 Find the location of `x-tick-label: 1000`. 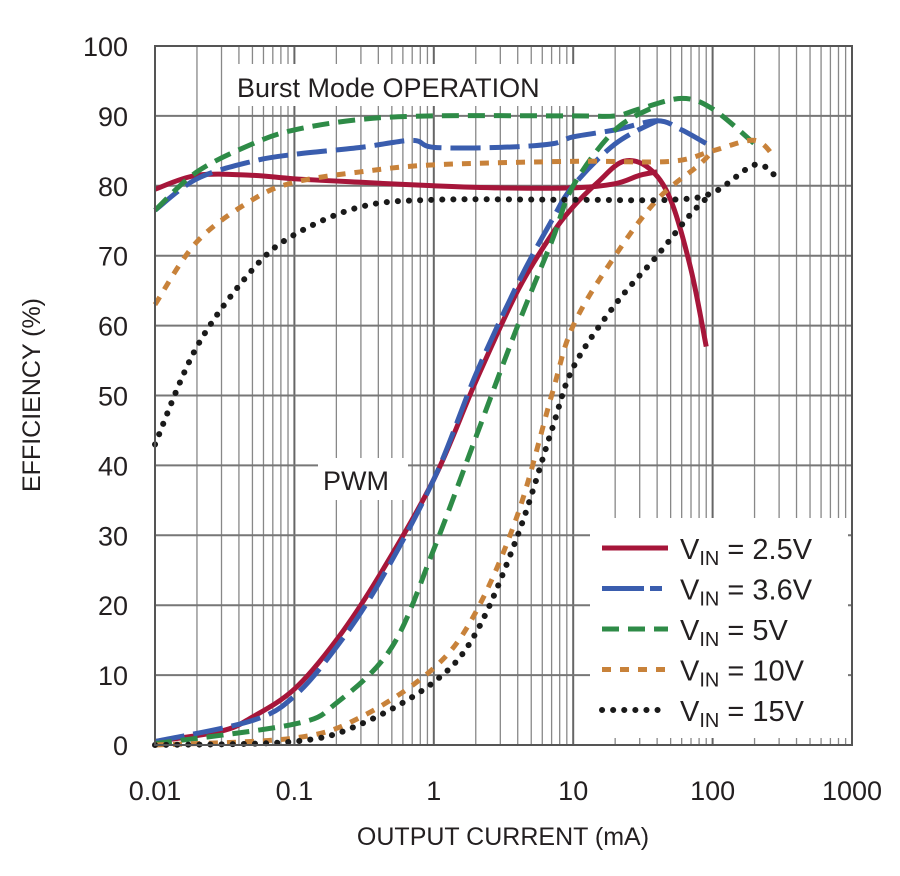

x-tick-label: 1000 is located at coordinates (852, 791).